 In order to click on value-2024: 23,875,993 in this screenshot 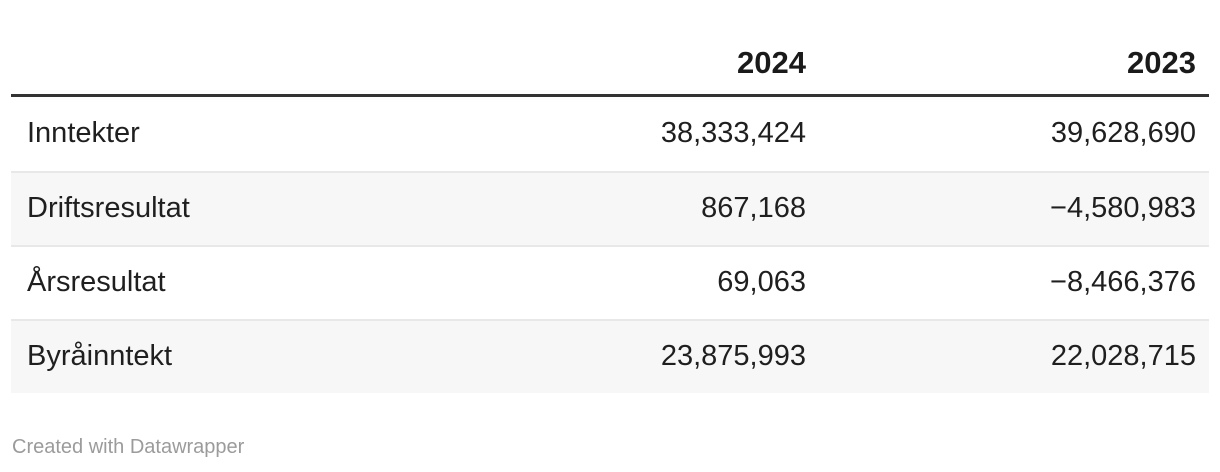, I will do `click(733, 356)`.